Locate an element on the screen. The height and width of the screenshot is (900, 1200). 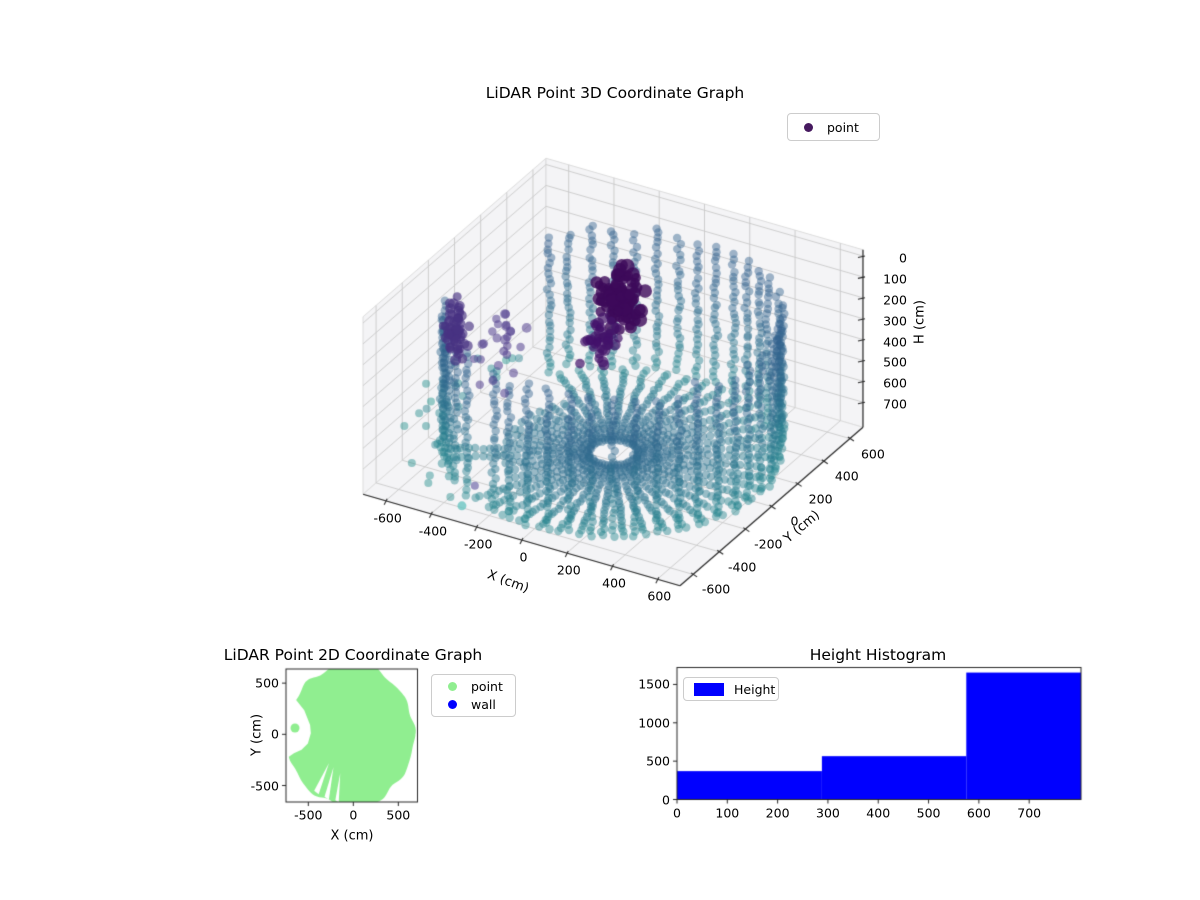
plot3d-legend: point is located at coordinates (833, 127).